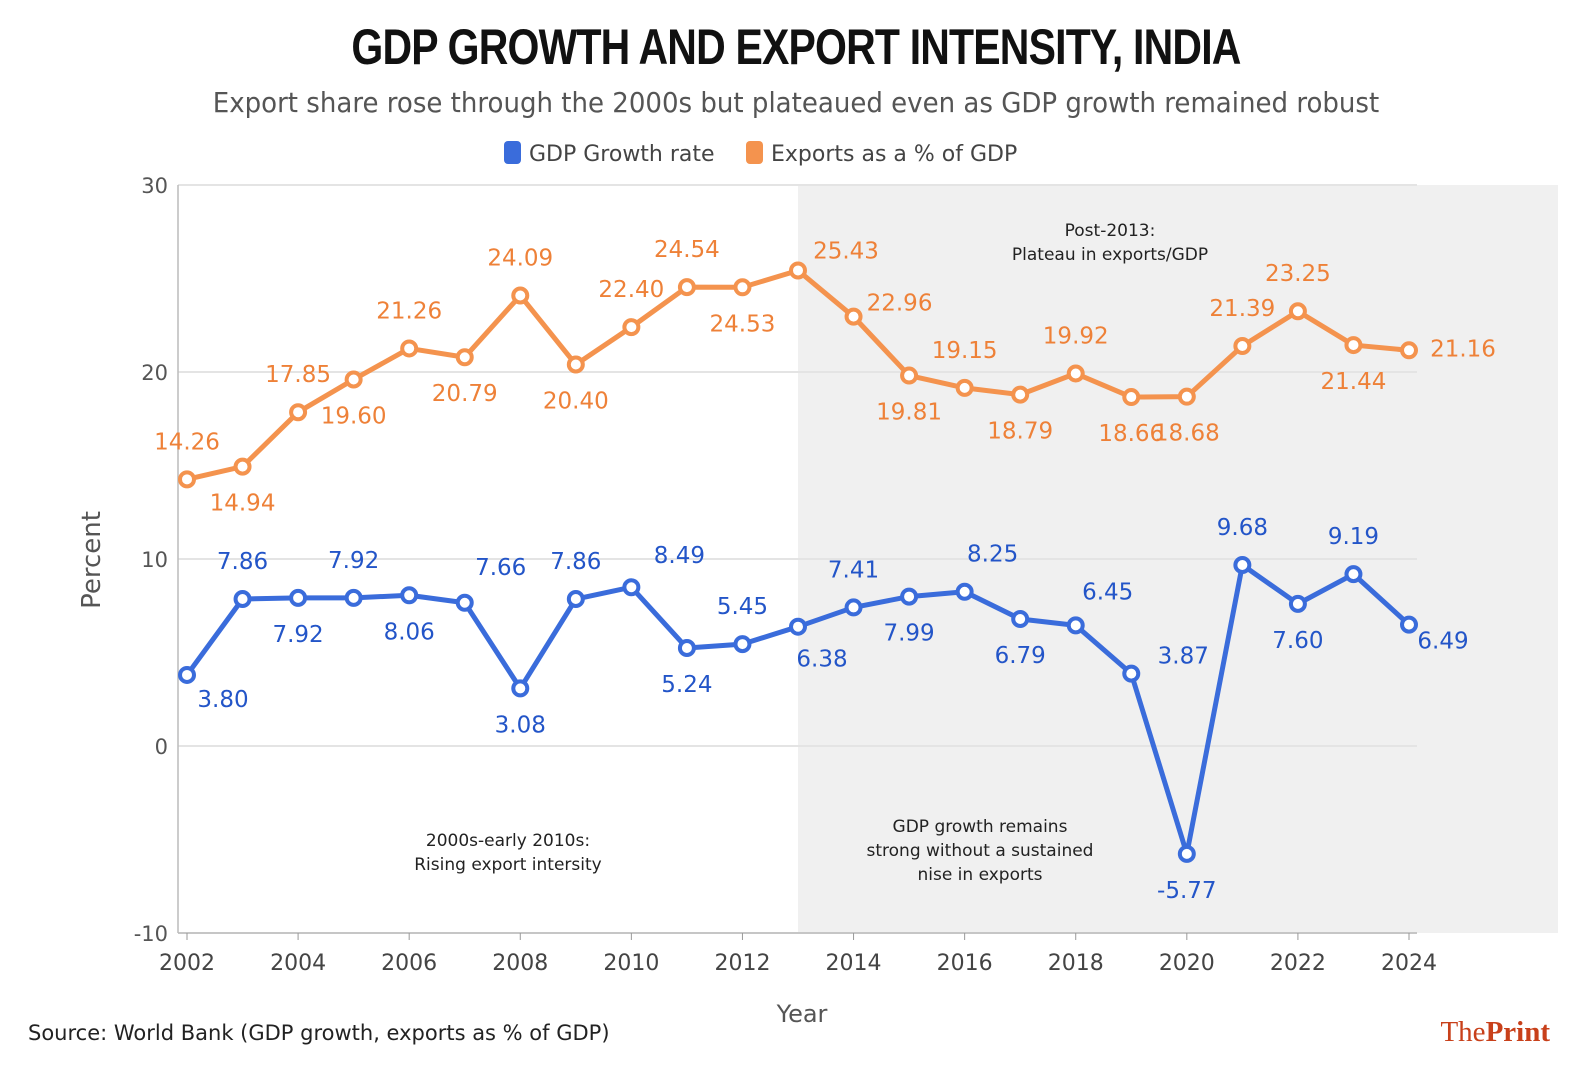  I want to click on data-label: 18.66, so click(1131, 434).